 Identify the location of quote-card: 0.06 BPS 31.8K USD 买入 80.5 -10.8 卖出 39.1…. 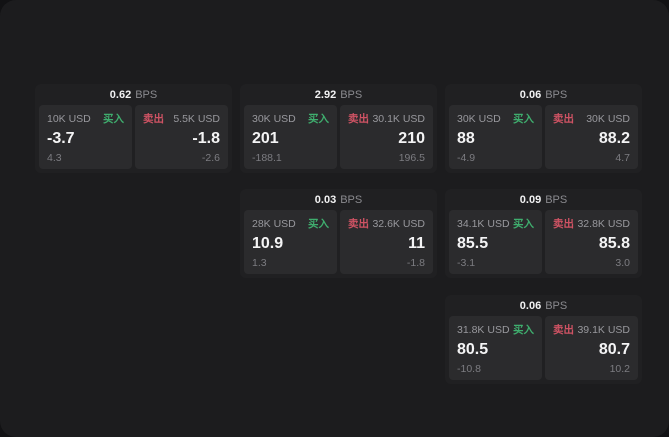
(543, 339).